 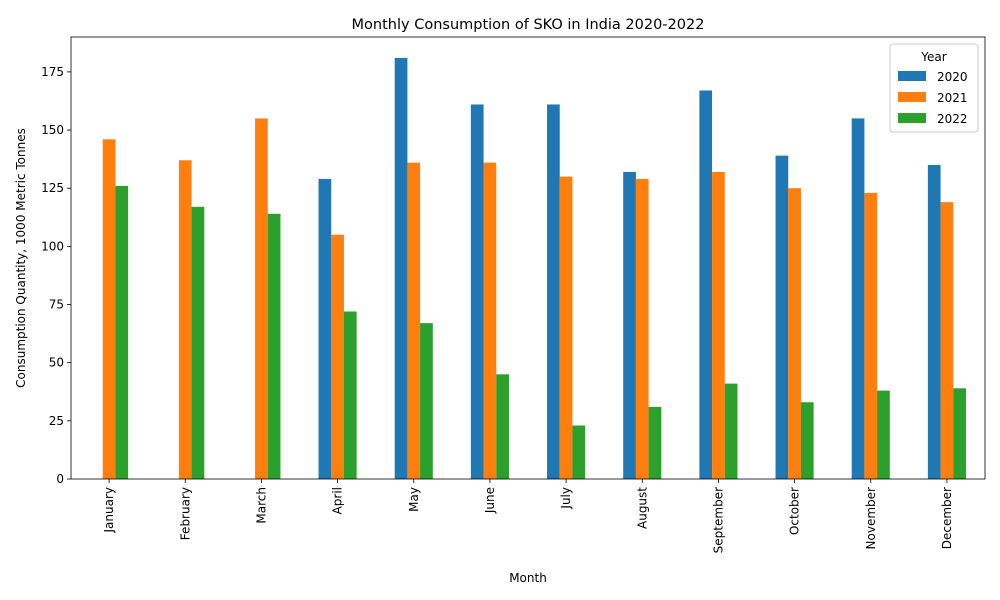 What do you see at coordinates (185, 319) in the screenshot?
I see `bar-2021-february` at bounding box center [185, 319].